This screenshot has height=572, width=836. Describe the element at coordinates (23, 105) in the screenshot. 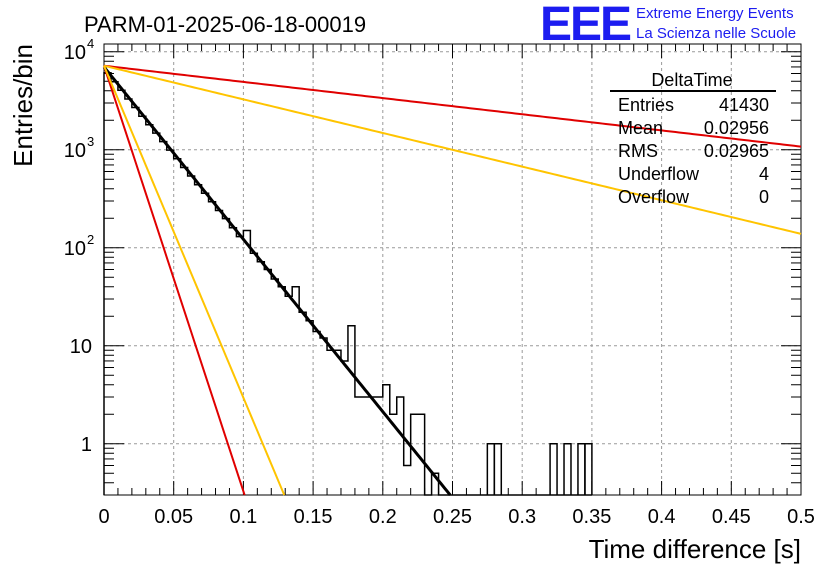

I see `y-axis-label: Entries/bin` at that location.